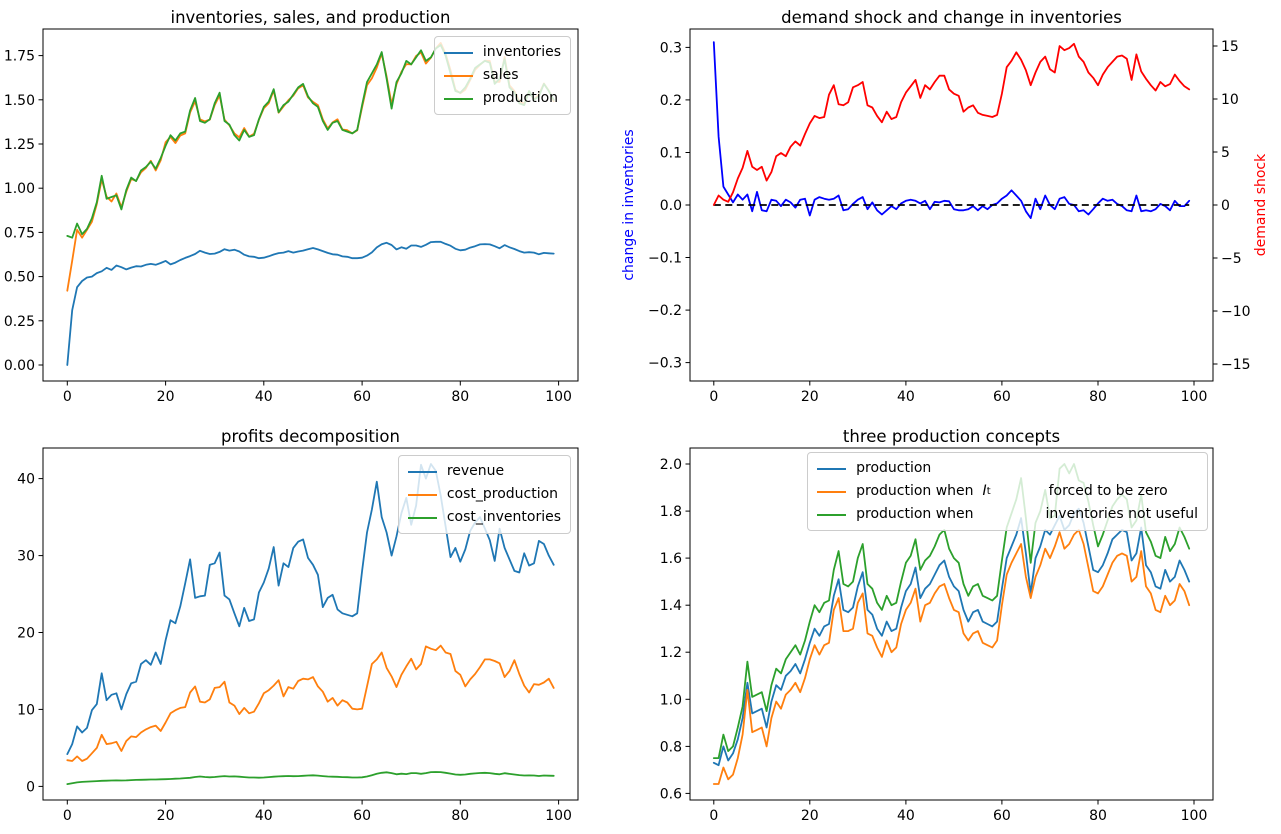  Describe the element at coordinates (671, 653) in the screenshot. I see `y-tick-label: 1.2` at that location.